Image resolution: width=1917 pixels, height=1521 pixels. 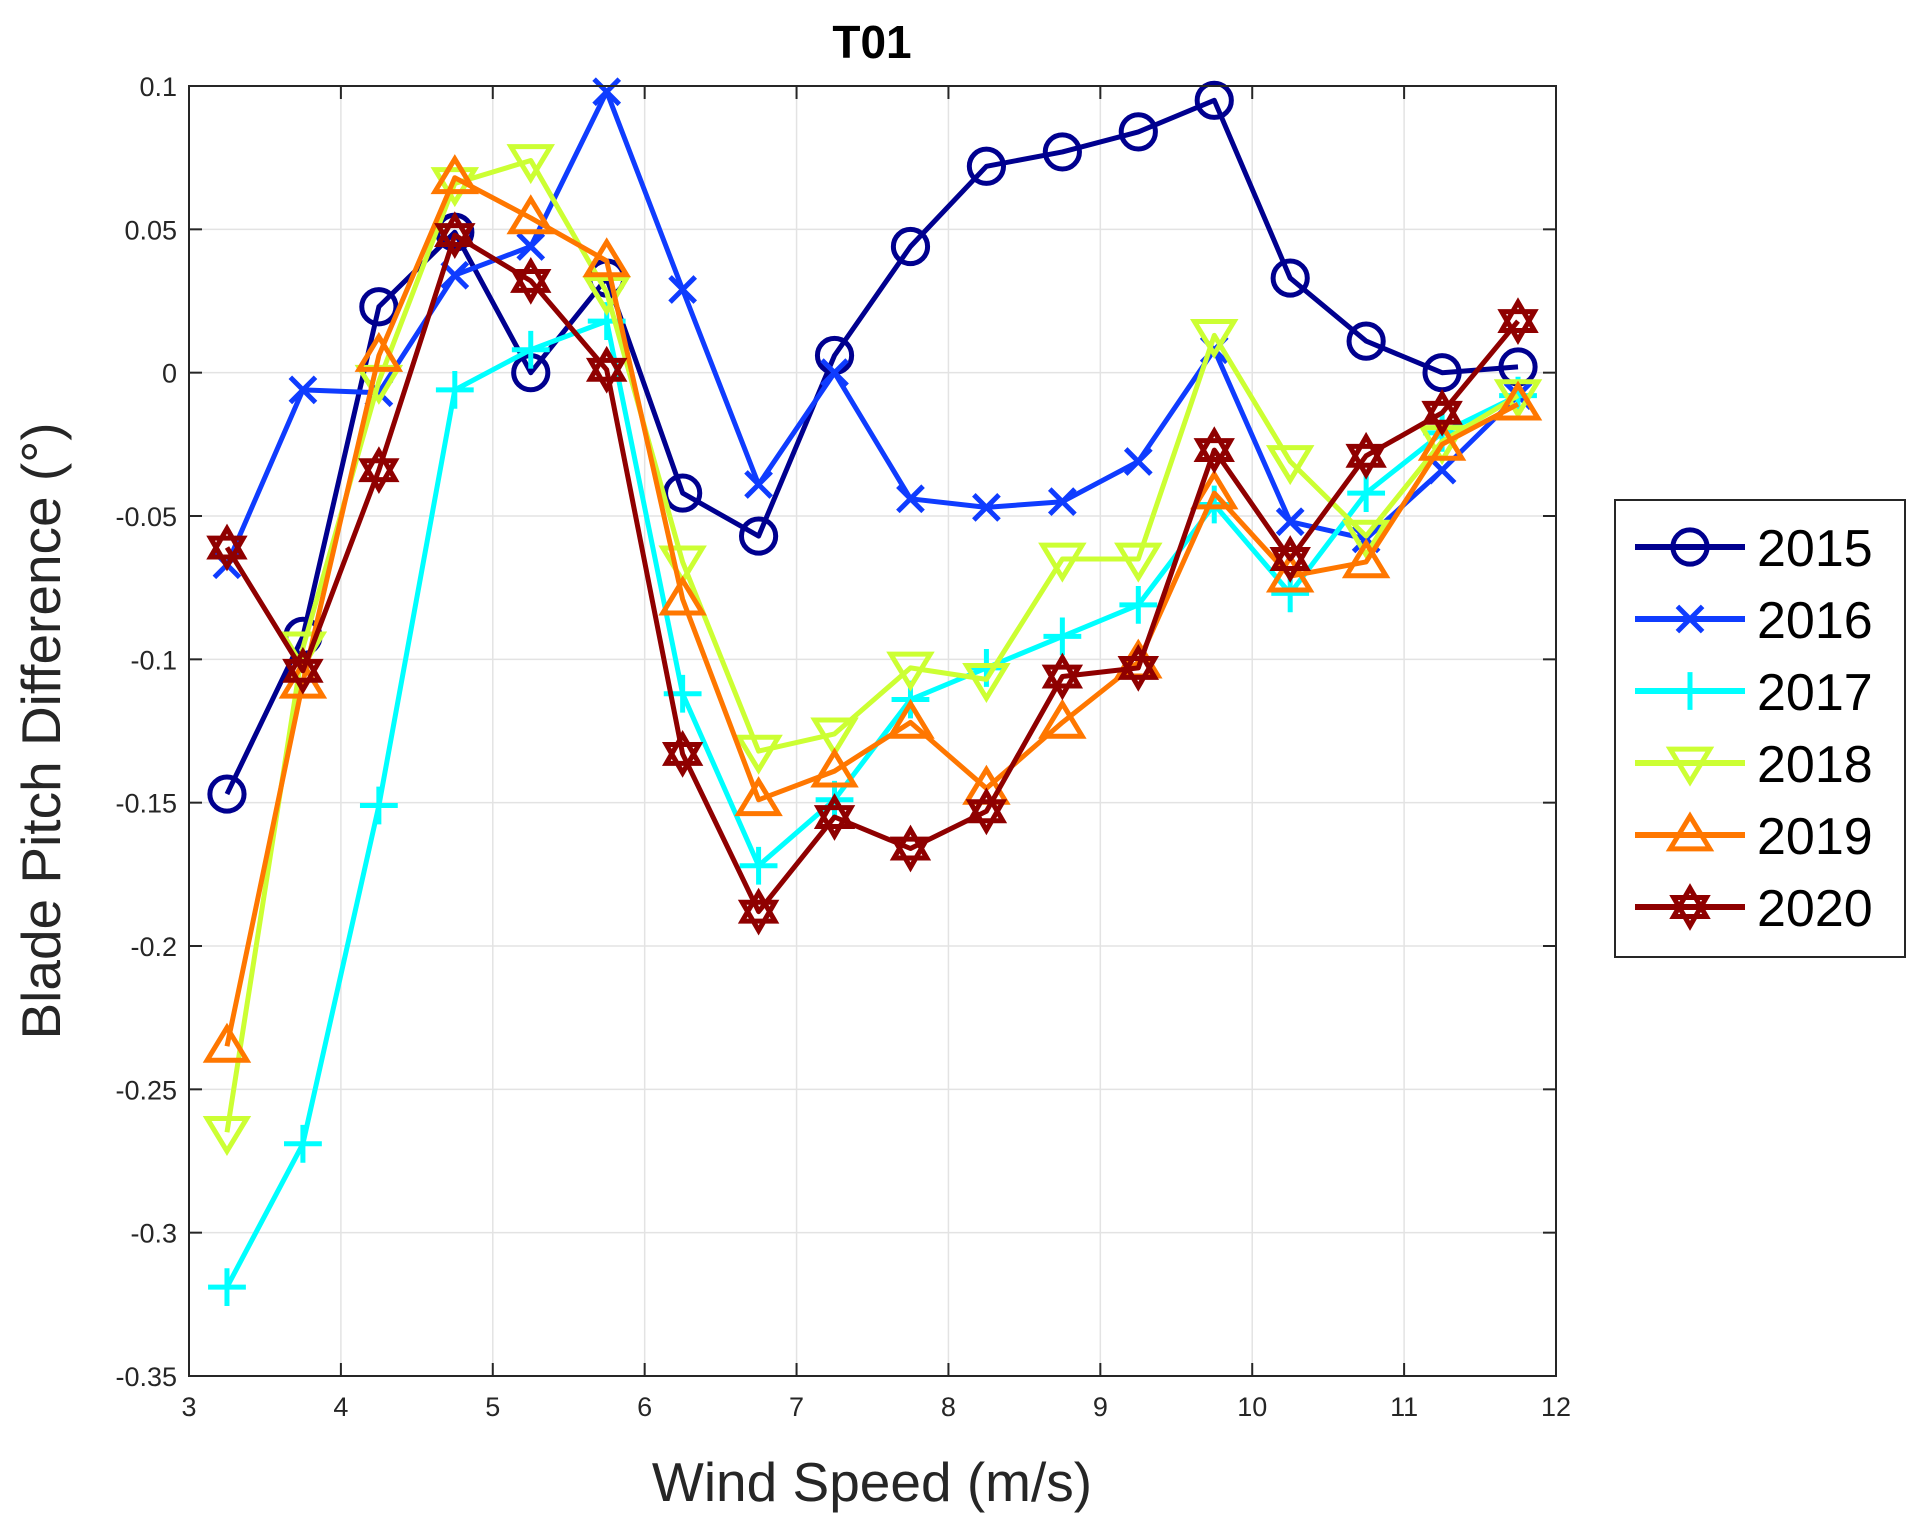 What do you see at coordinates (644, 1407) in the screenshot?
I see `x-tick-label: 6` at bounding box center [644, 1407].